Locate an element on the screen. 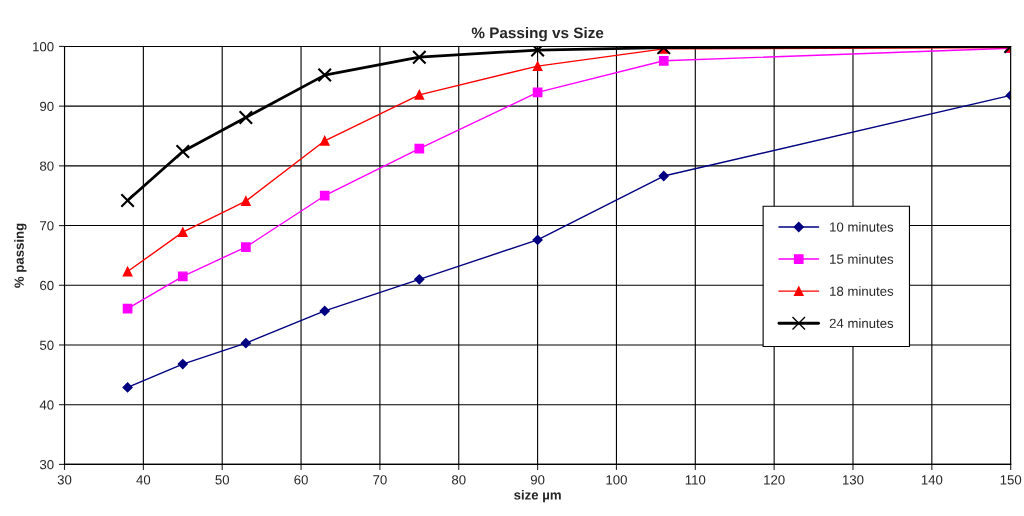 This screenshot has width=1024, height=516. y-tick-label: 40 is located at coordinates (46, 405).